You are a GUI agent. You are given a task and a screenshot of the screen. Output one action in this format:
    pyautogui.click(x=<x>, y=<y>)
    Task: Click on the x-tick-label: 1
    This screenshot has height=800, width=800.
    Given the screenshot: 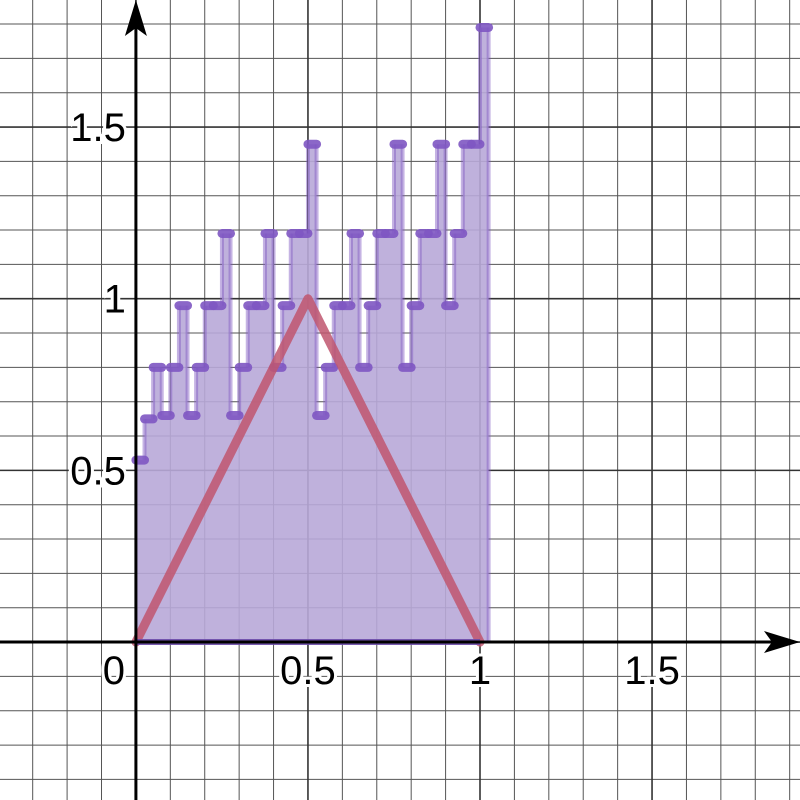 What is the action you would take?
    pyautogui.click(x=480, y=671)
    